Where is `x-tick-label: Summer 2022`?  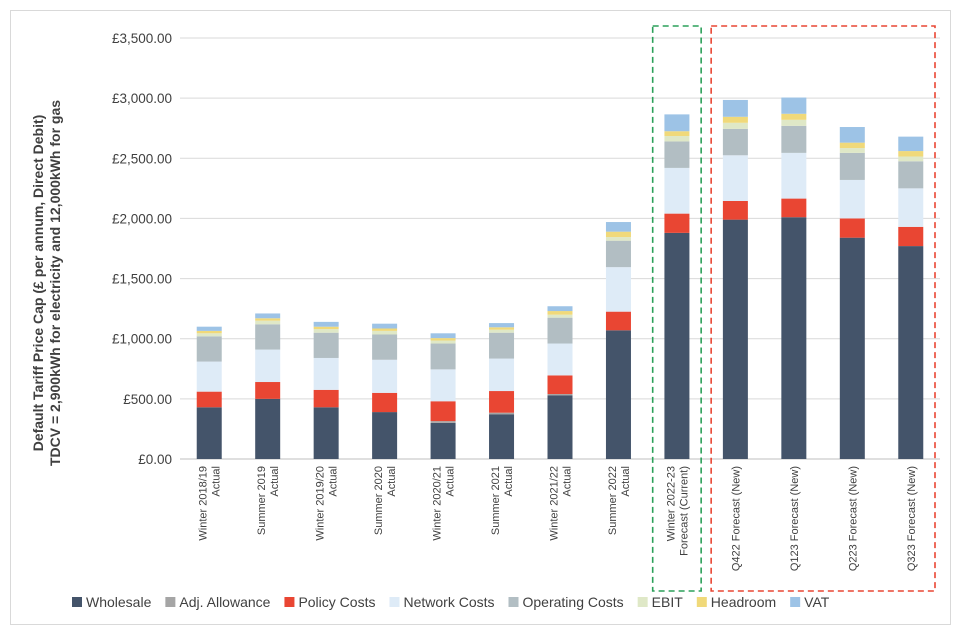
x-tick-label: Summer 2022 is located at coordinates (613, 500).